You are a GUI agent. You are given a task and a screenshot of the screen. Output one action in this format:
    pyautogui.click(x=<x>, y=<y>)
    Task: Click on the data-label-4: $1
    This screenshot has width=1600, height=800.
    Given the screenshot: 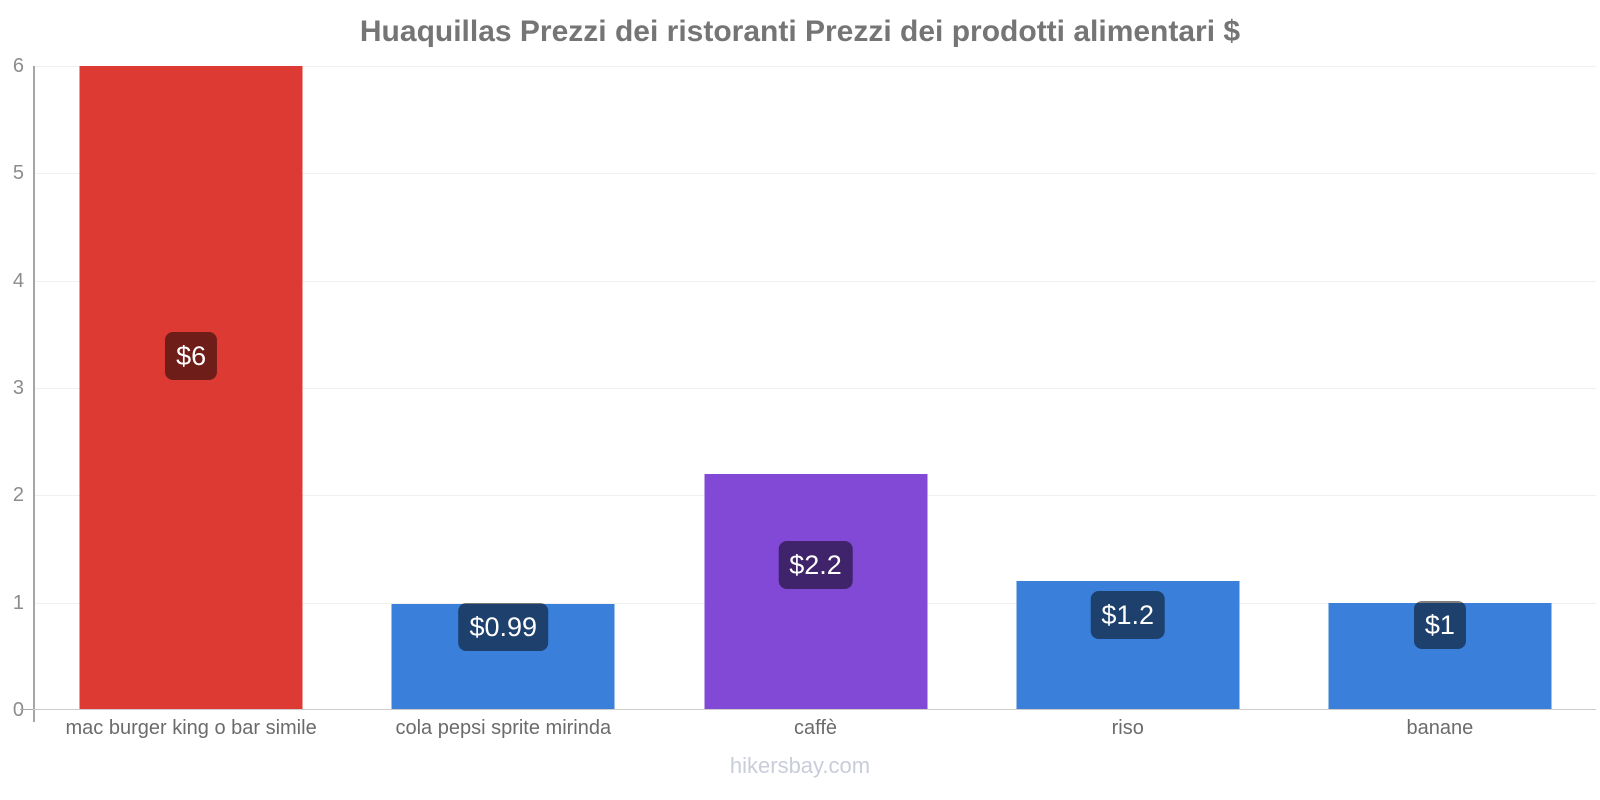 What is the action you would take?
    pyautogui.click(x=1439, y=624)
    